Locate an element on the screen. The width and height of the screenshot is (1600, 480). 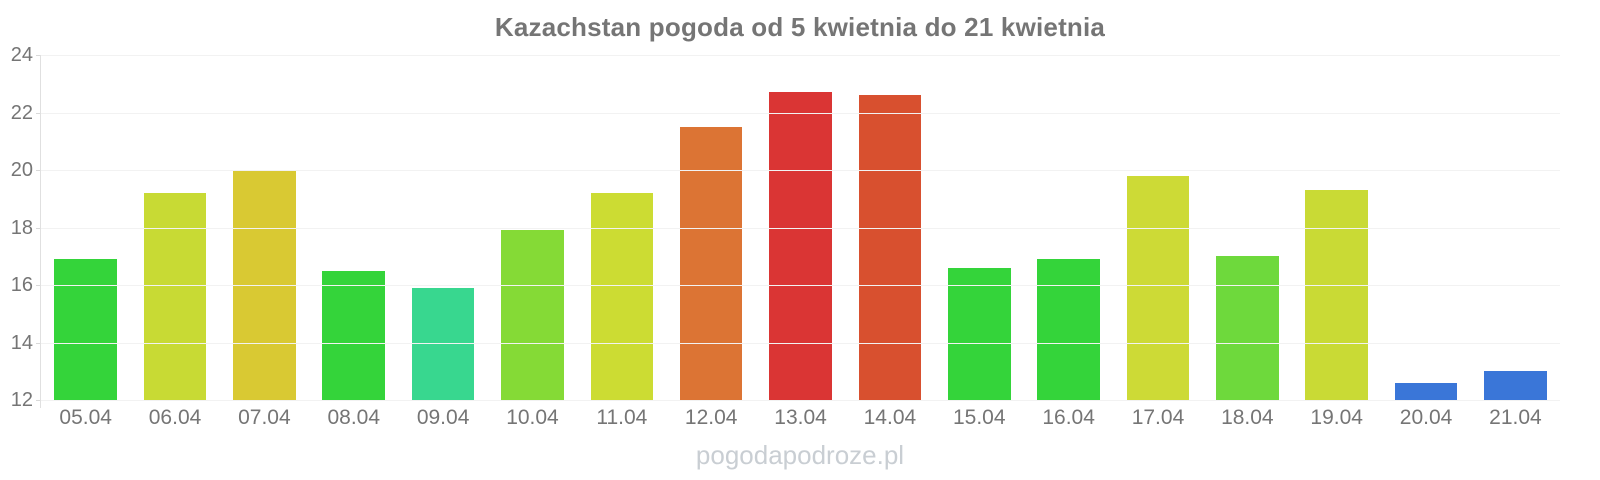
x-axis-label: 05.04 is located at coordinates (85, 417).